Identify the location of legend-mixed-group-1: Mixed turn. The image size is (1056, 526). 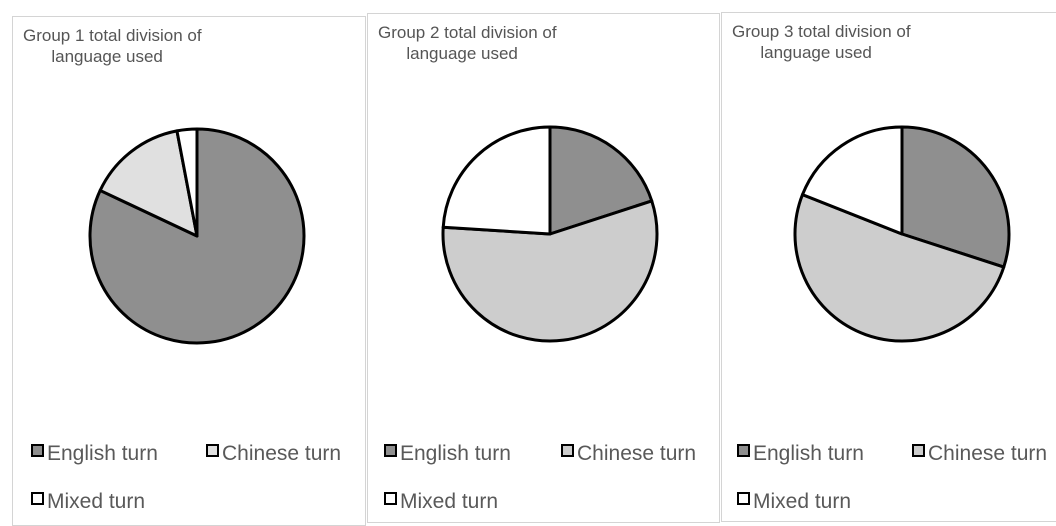
(88, 502).